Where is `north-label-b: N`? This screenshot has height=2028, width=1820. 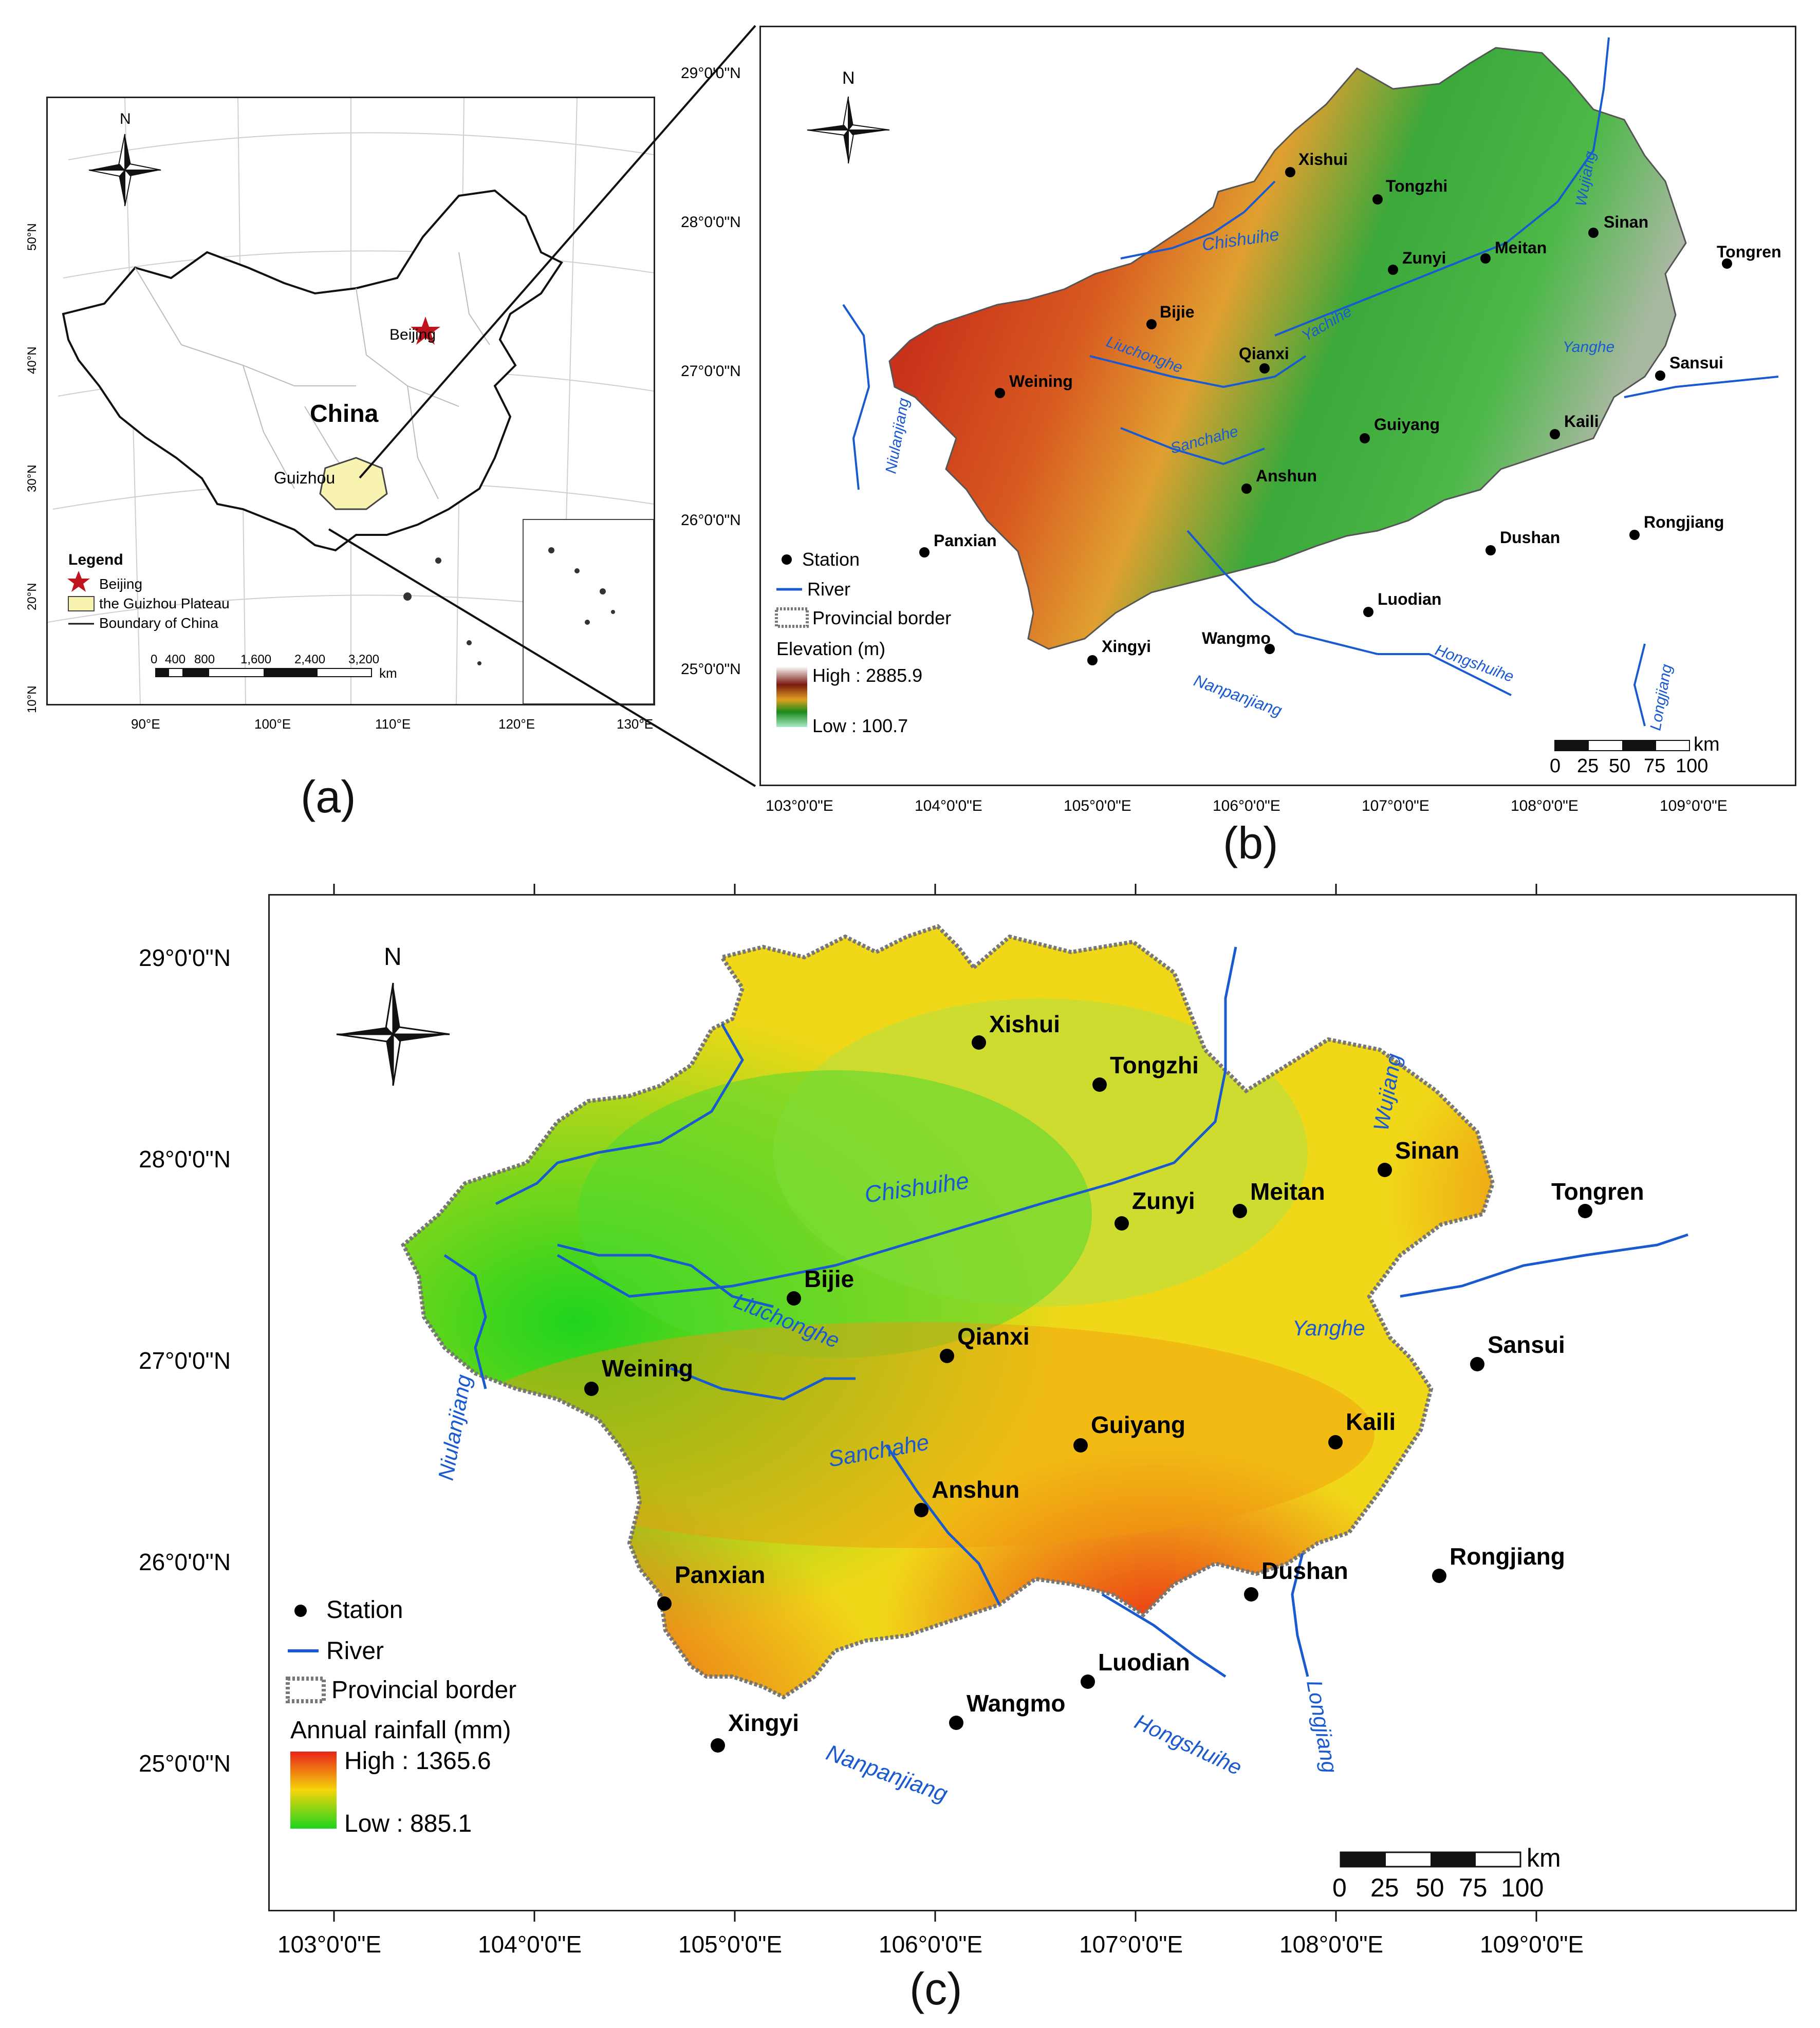
north-label-b: N is located at coordinates (849, 78).